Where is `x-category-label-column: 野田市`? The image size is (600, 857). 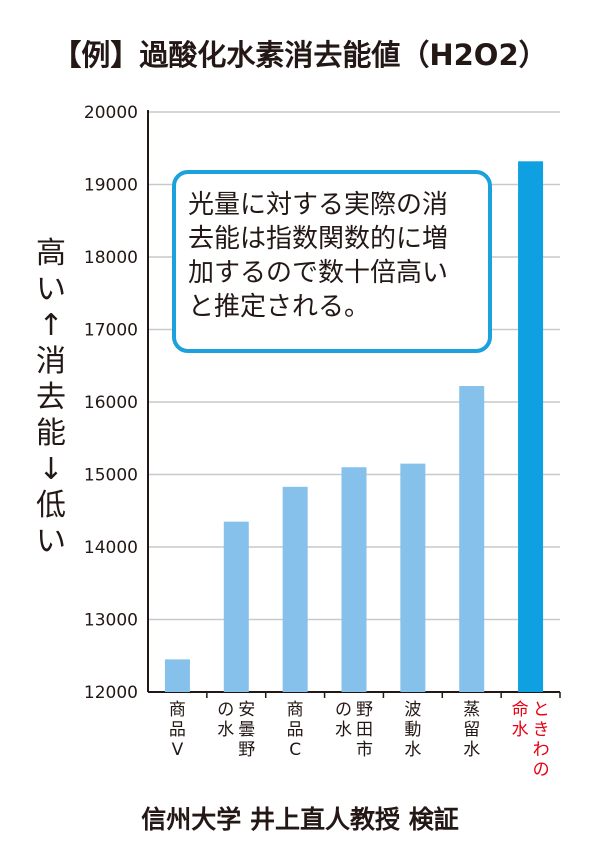 x-category-label-column: 野田市 is located at coordinates (365, 730).